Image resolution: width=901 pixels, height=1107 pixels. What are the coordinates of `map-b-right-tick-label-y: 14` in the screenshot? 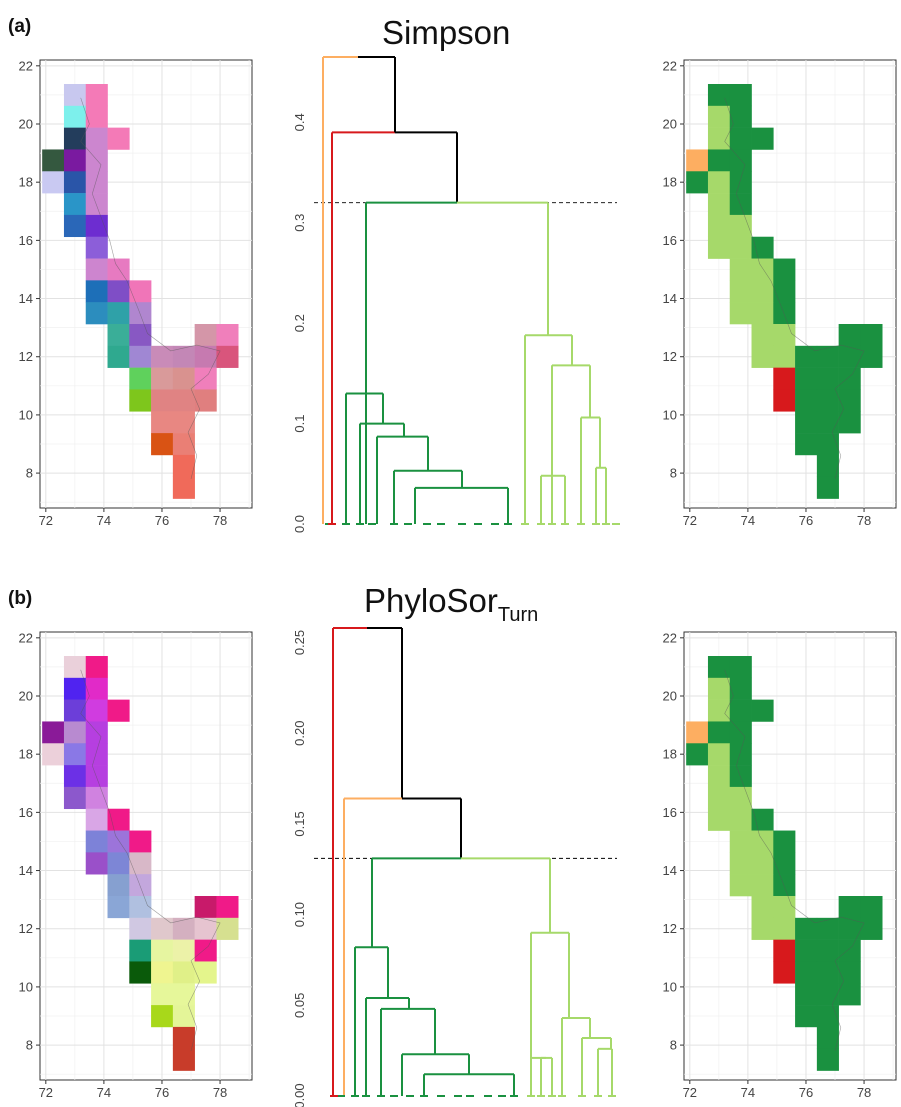 It's located at (670, 870).